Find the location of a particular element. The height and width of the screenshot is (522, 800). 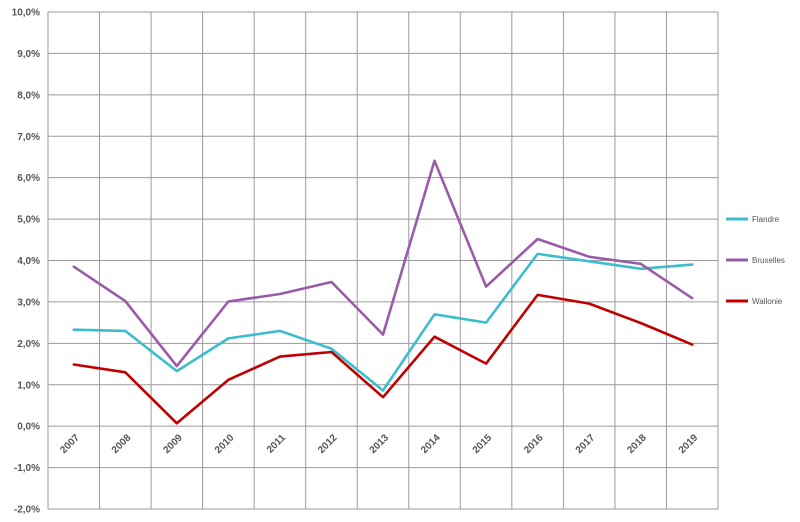

y-tick-label: 8,0% is located at coordinates (28, 95).